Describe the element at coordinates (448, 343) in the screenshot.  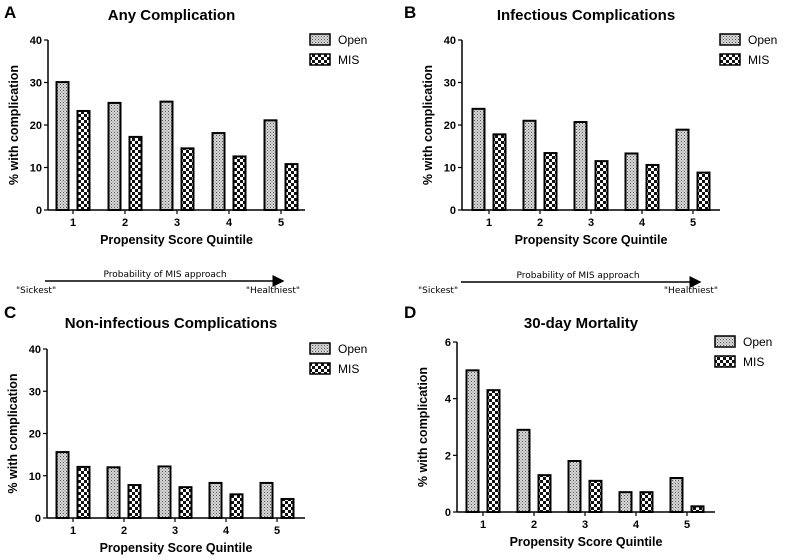
I see `y-tick-label: 6` at that location.